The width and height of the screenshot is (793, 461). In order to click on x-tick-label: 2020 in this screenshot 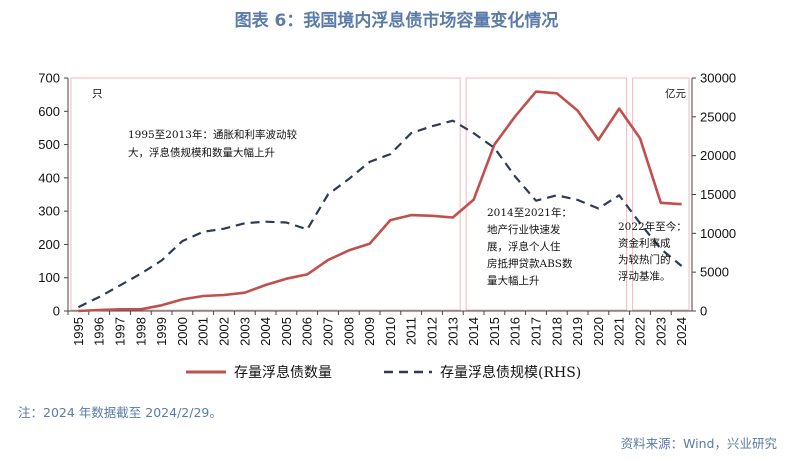, I will do `click(598, 331)`.